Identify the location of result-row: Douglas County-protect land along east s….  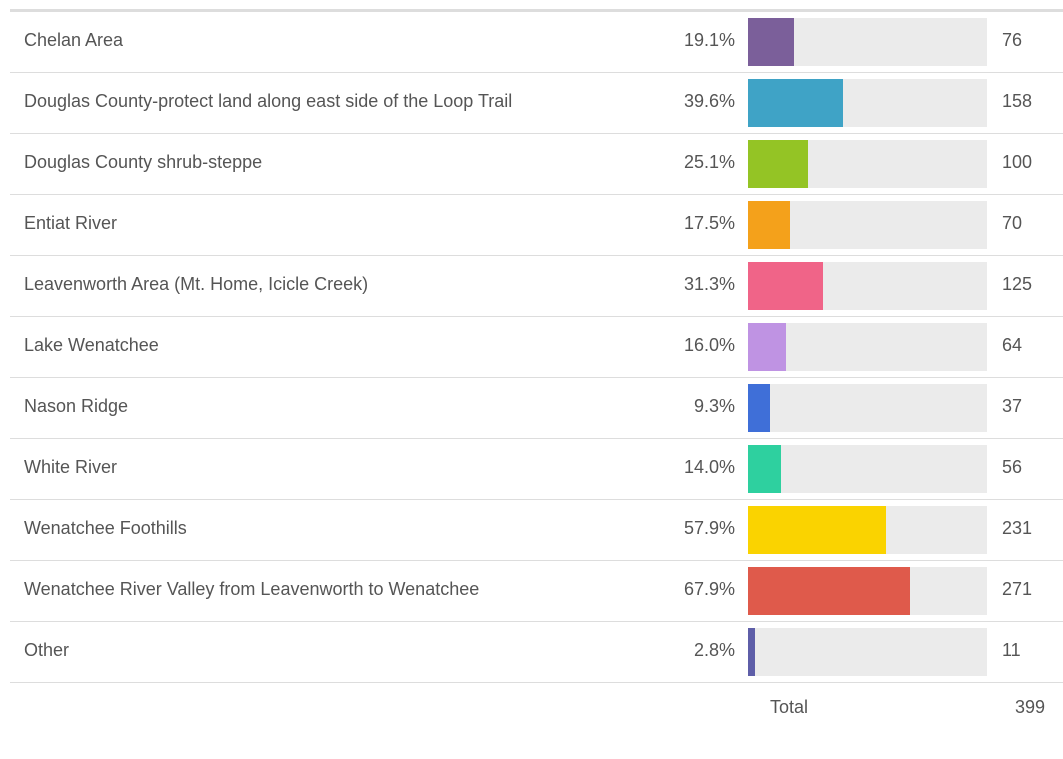
(536, 103).